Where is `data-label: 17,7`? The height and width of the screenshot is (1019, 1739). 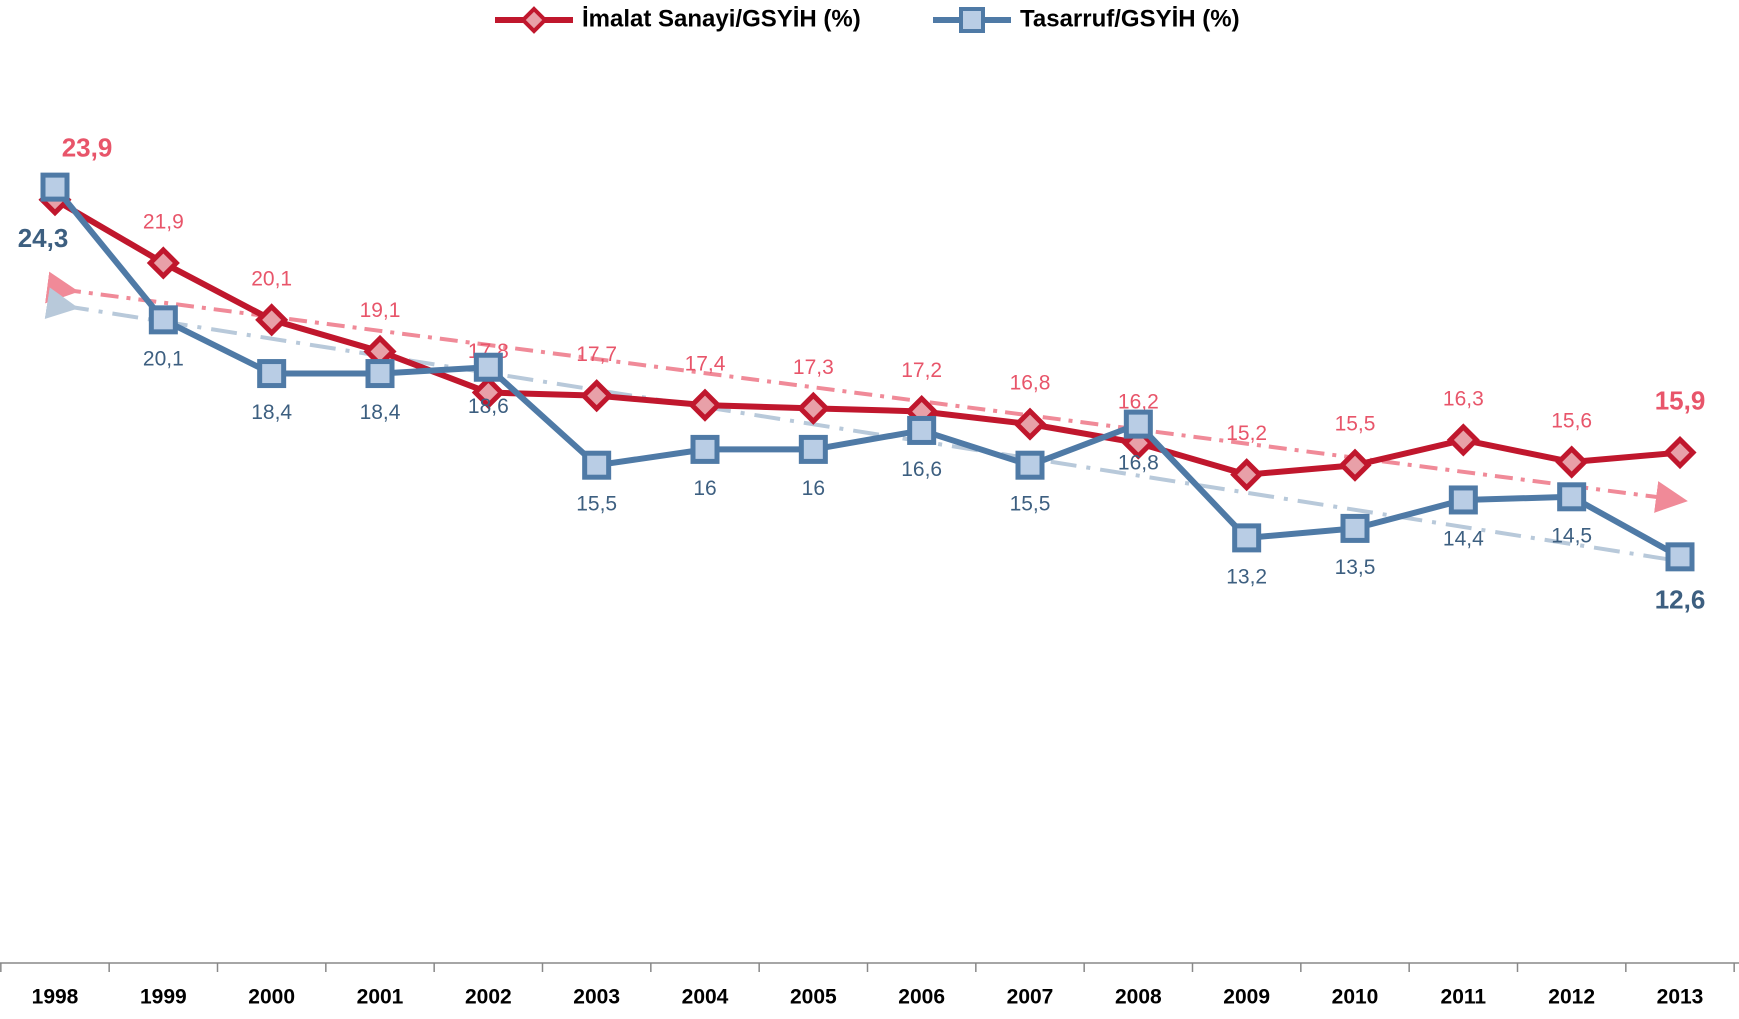 data-label: 17,7 is located at coordinates (596, 354).